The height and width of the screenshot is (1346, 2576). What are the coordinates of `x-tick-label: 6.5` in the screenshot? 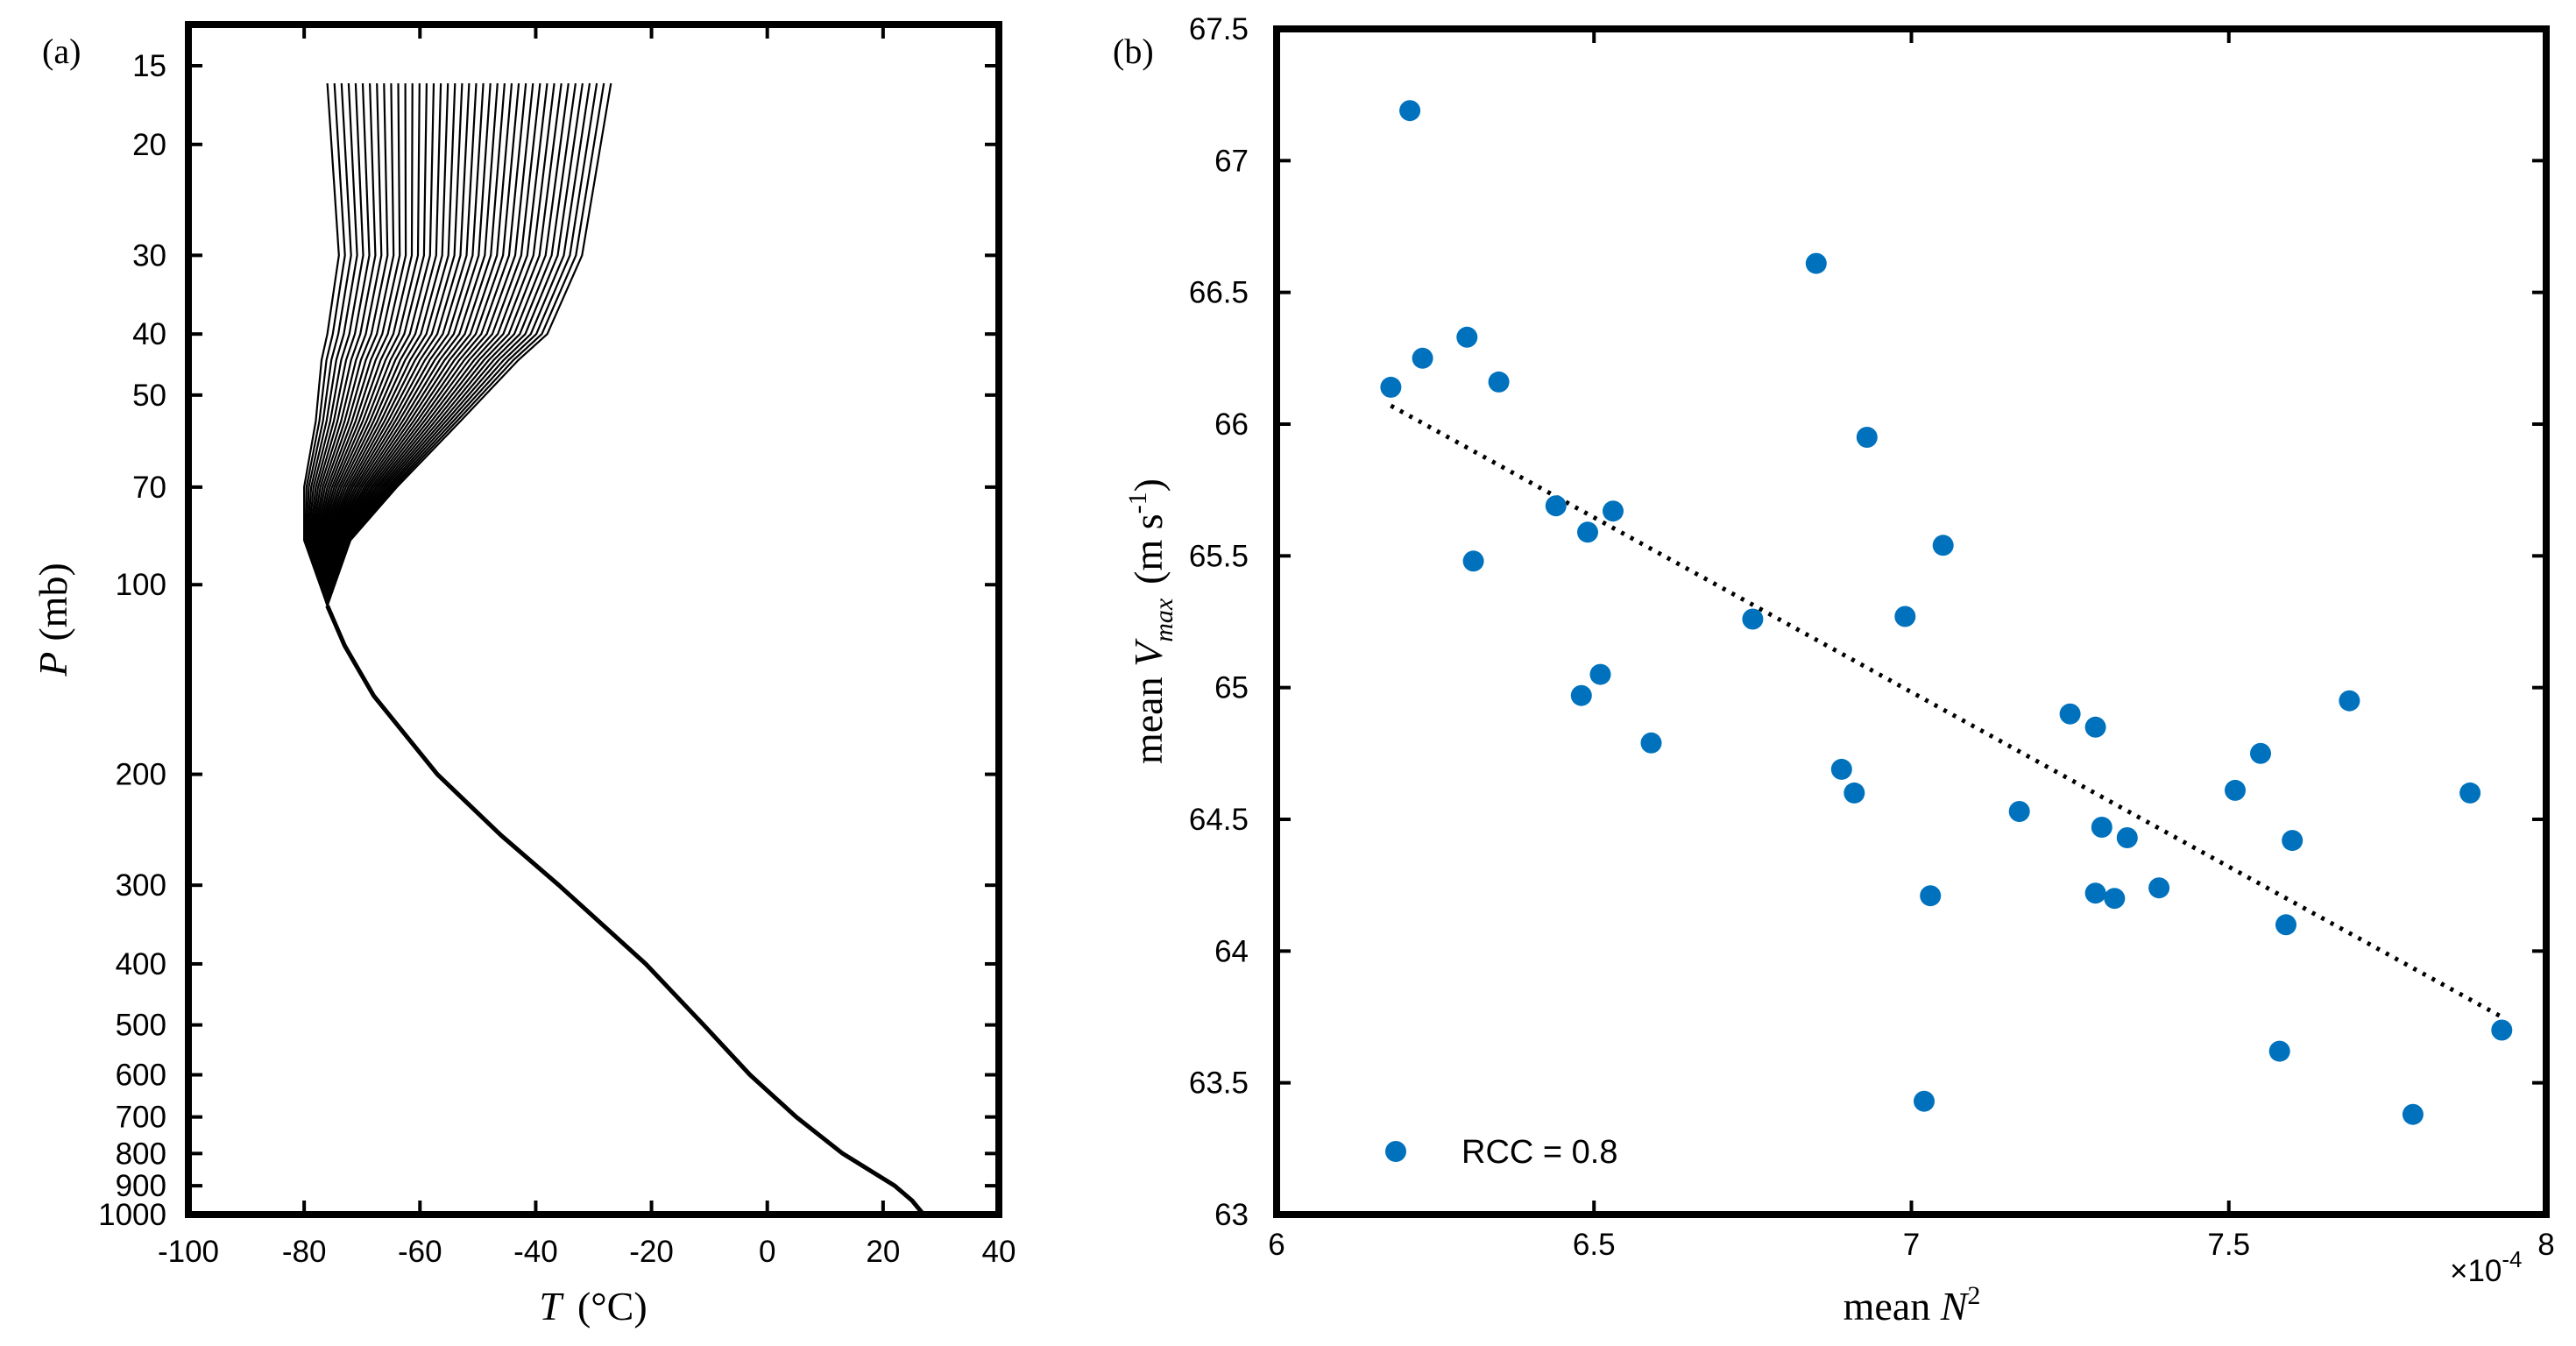 It's located at (1594, 1245).